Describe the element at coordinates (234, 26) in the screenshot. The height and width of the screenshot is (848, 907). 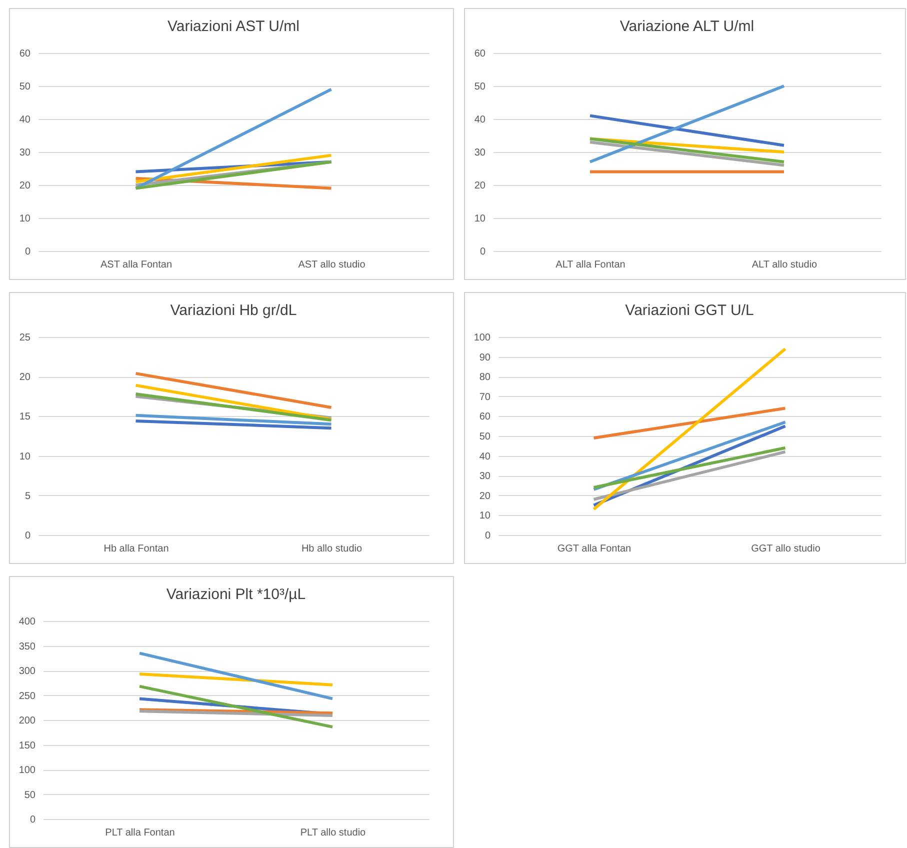
I see `chart-title: Variazioni AST U/ml` at that location.